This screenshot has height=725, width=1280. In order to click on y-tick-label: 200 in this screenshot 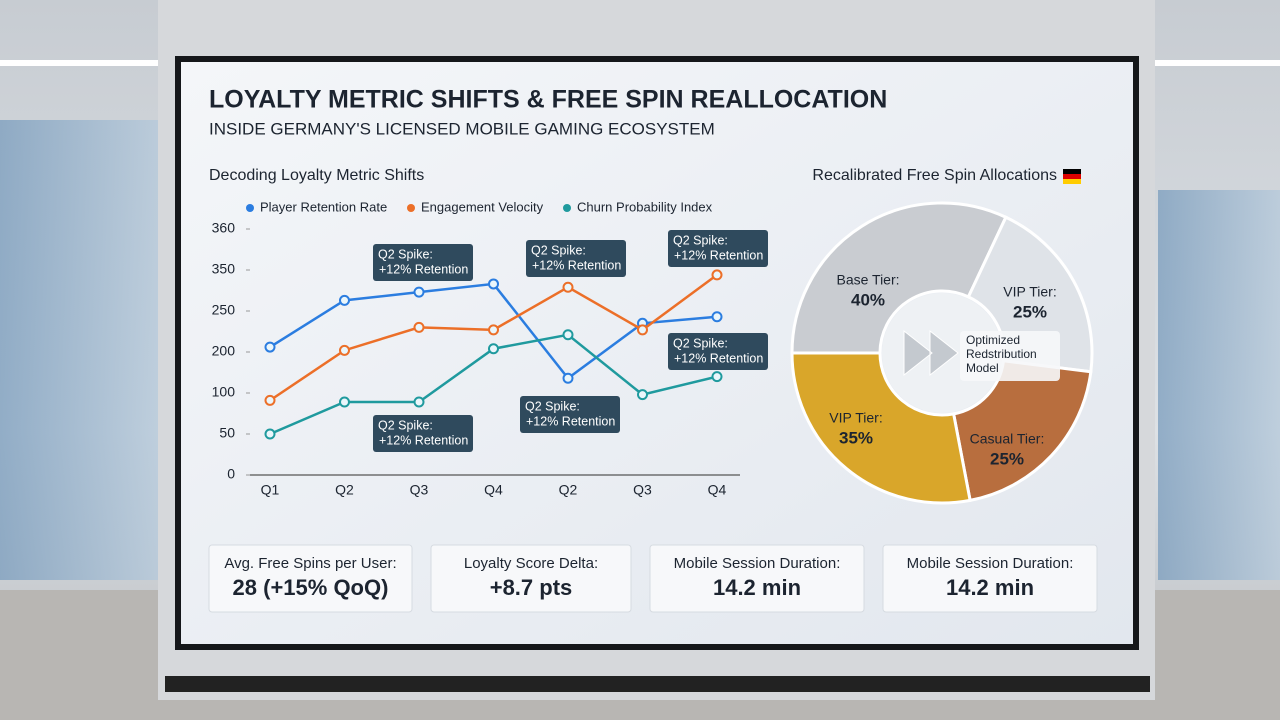, I will do `click(224, 351)`.